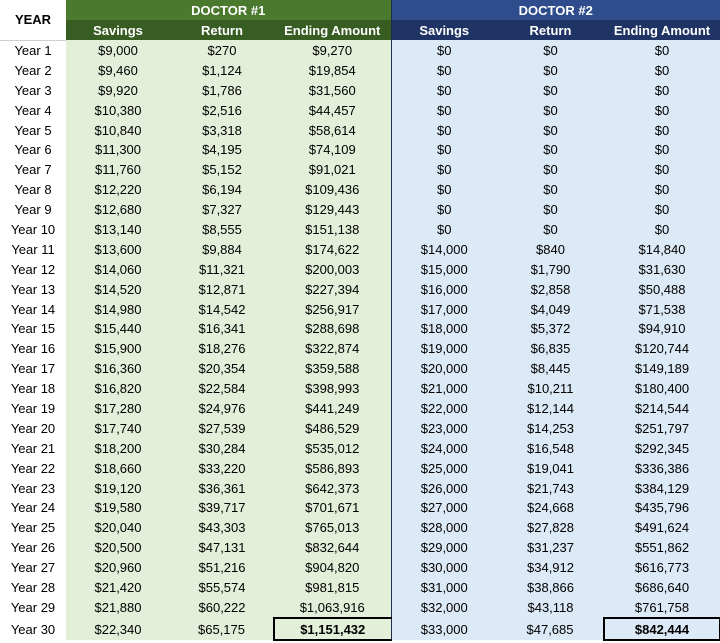 Image resolution: width=720 pixels, height=643 pixels. Describe the element at coordinates (333, 130) in the screenshot. I see `doctor-1-ending-cell: $58,614` at that location.